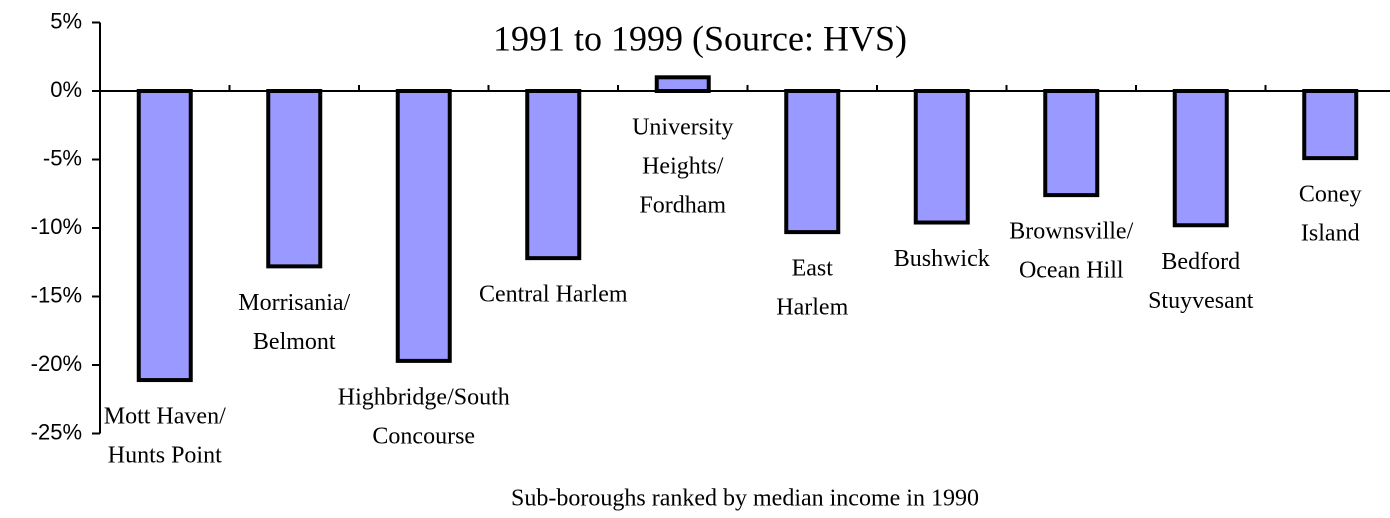 Image resolution: width=1390 pixels, height=518 pixels. What do you see at coordinates (294, 303) in the screenshot?
I see `x-tick-label: Morrisania/` at bounding box center [294, 303].